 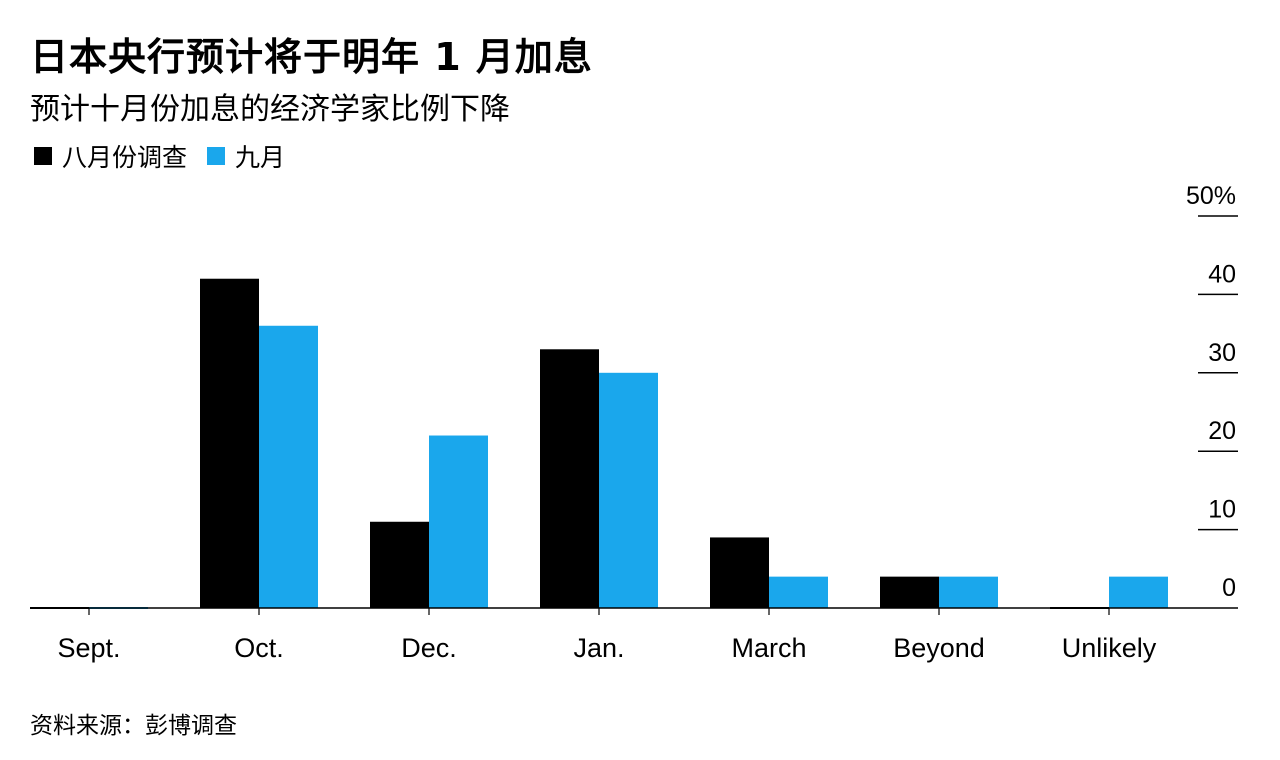 I want to click on y-tick-label: 0, so click(x=1229, y=588).